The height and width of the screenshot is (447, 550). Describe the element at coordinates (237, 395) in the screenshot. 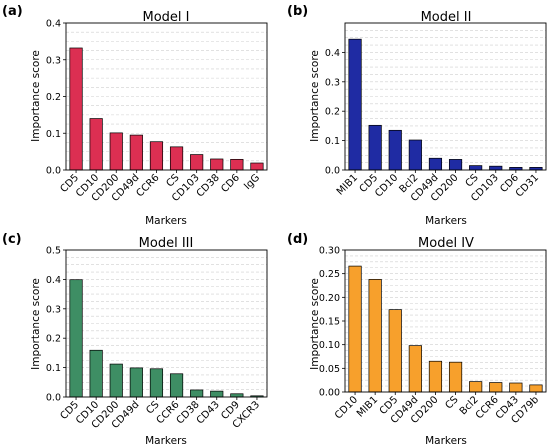

I see `bar-cd9` at that location.